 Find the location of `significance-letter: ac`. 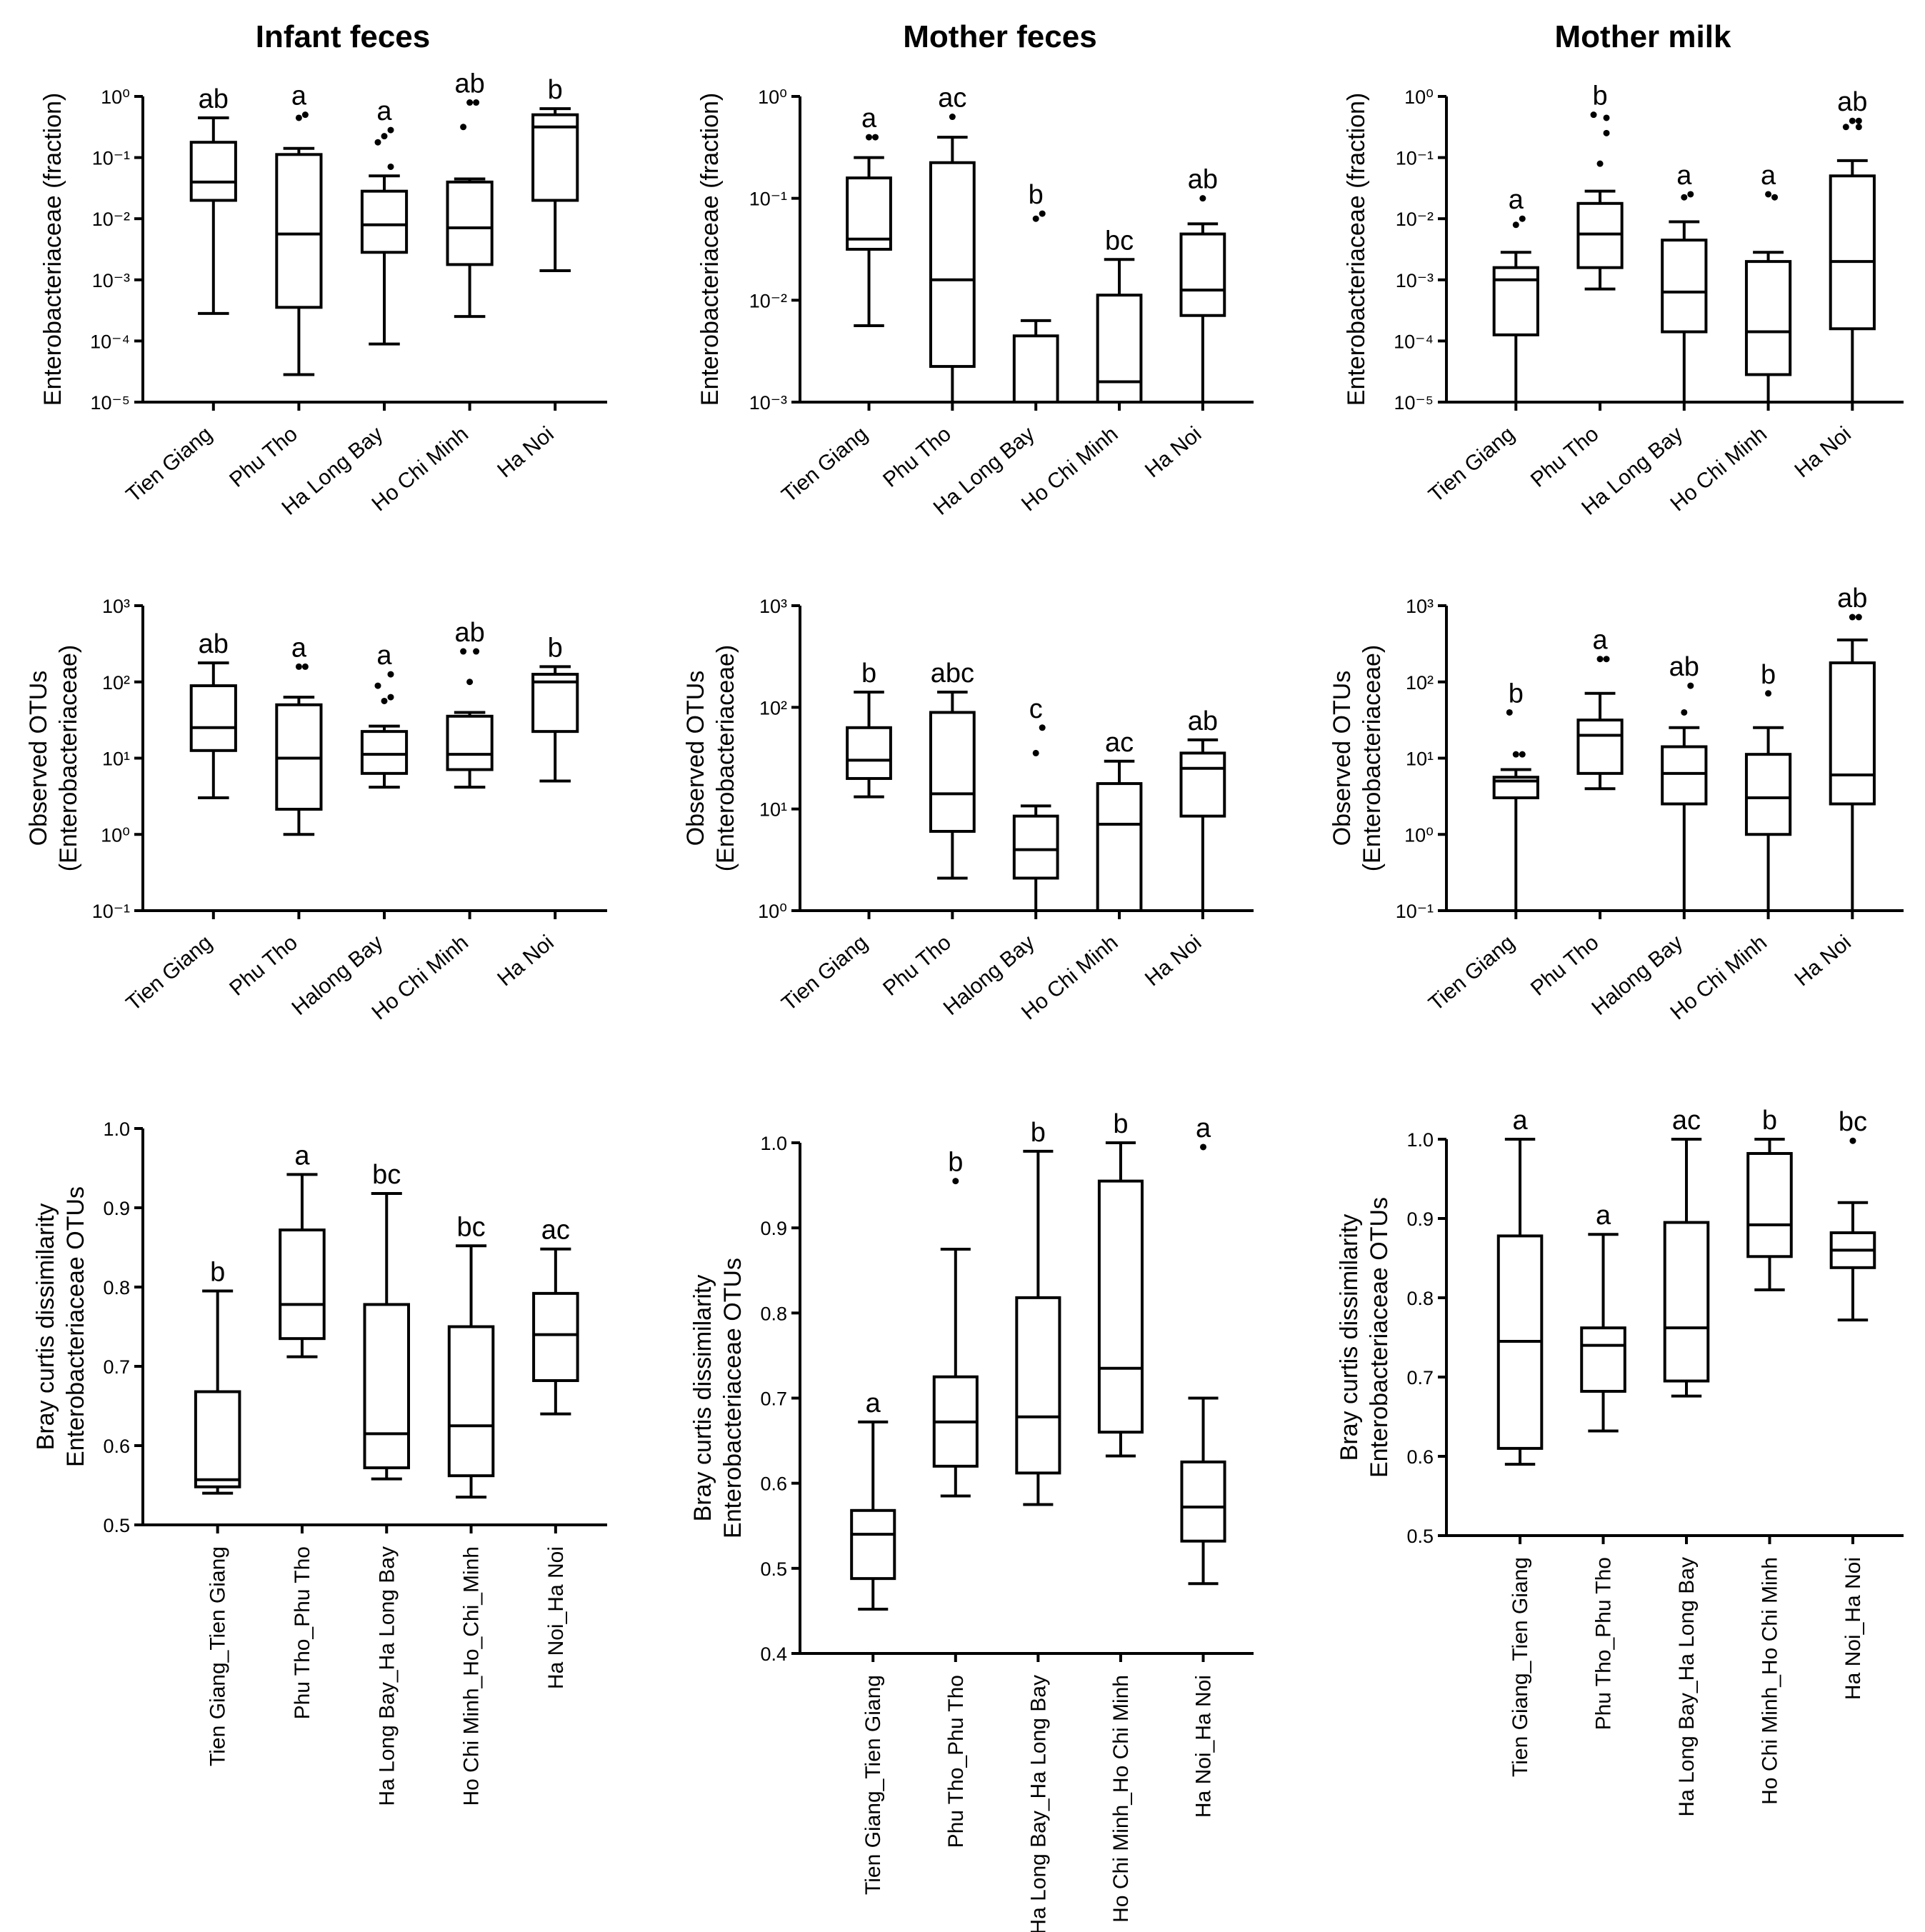

significance-letter: ac is located at coordinates (555, 1231).